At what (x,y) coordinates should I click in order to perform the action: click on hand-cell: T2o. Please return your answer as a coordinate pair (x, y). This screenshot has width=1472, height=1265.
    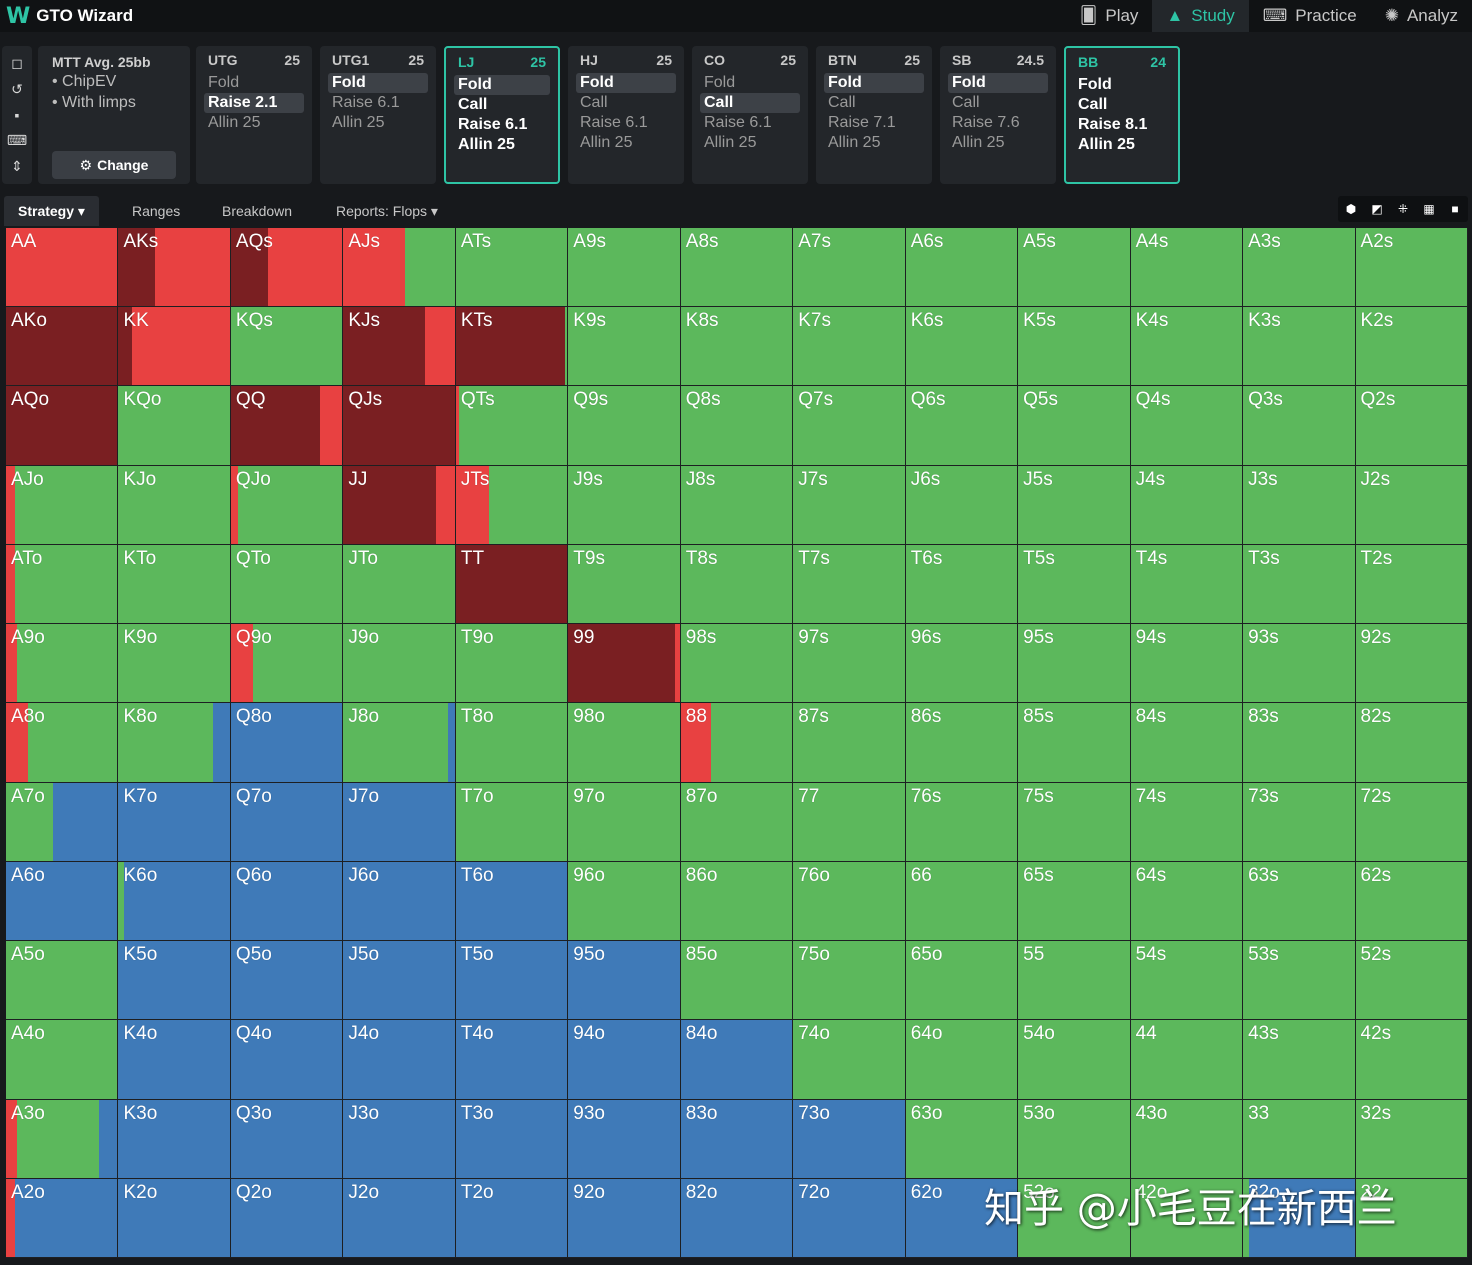
    Looking at the image, I should click on (512, 1218).